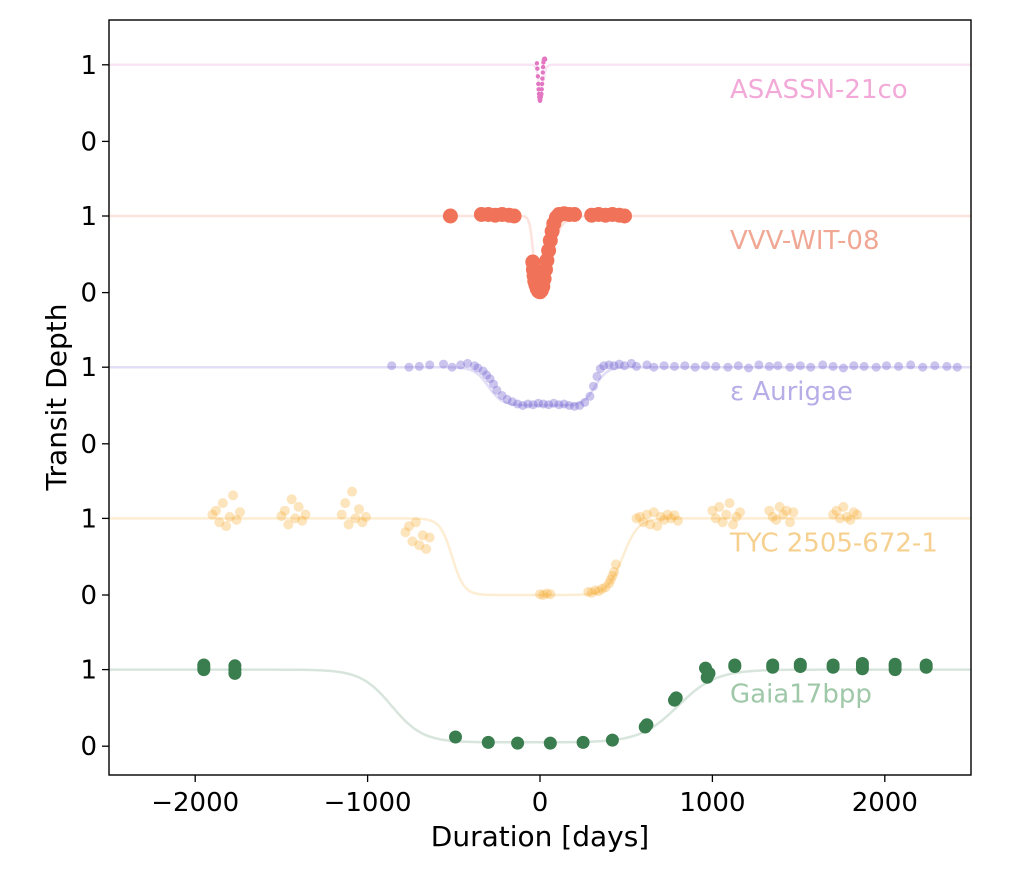 The width and height of the screenshot is (1018, 888). Describe the element at coordinates (885, 803) in the screenshot. I see `x-tick-label: 2000` at that location.